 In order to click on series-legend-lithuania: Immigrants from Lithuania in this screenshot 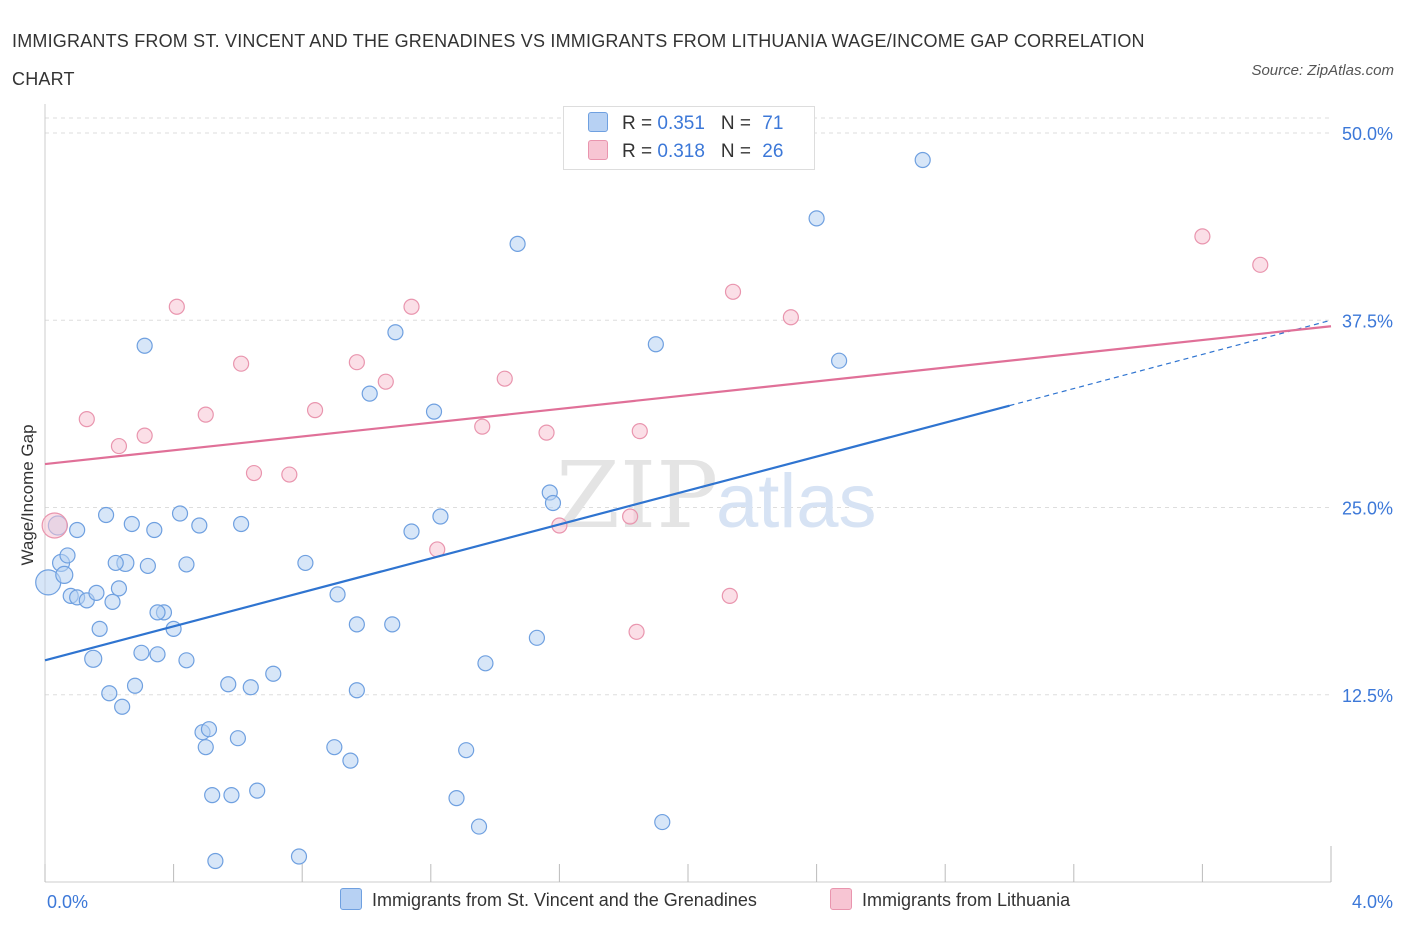, I will do `click(950, 899)`.